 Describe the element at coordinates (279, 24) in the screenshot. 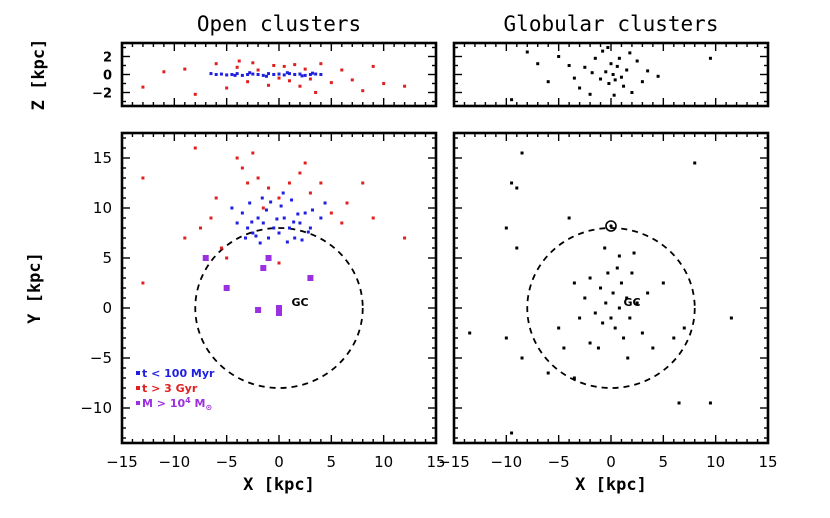

I see `open-z-title: Open clusters` at that location.